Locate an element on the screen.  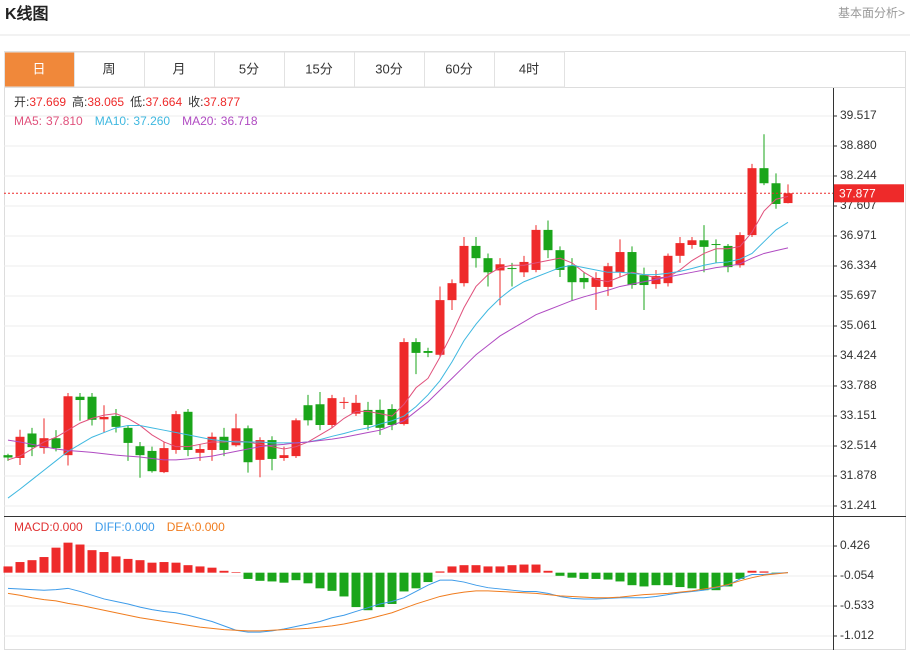
tab-label: 4时 is located at coordinates (529, 68).